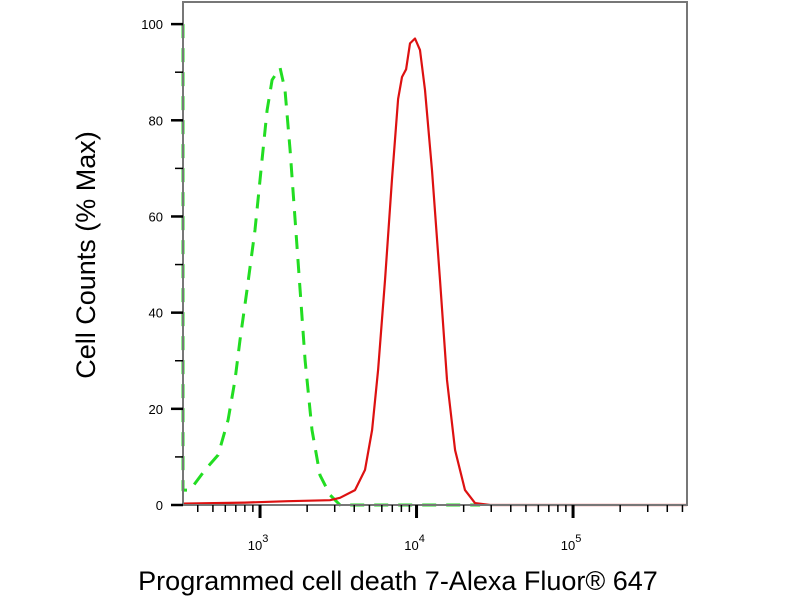 This screenshot has width=800, height=600. Describe the element at coordinates (156, 120) in the screenshot. I see `y-tick-label: 80` at that location.